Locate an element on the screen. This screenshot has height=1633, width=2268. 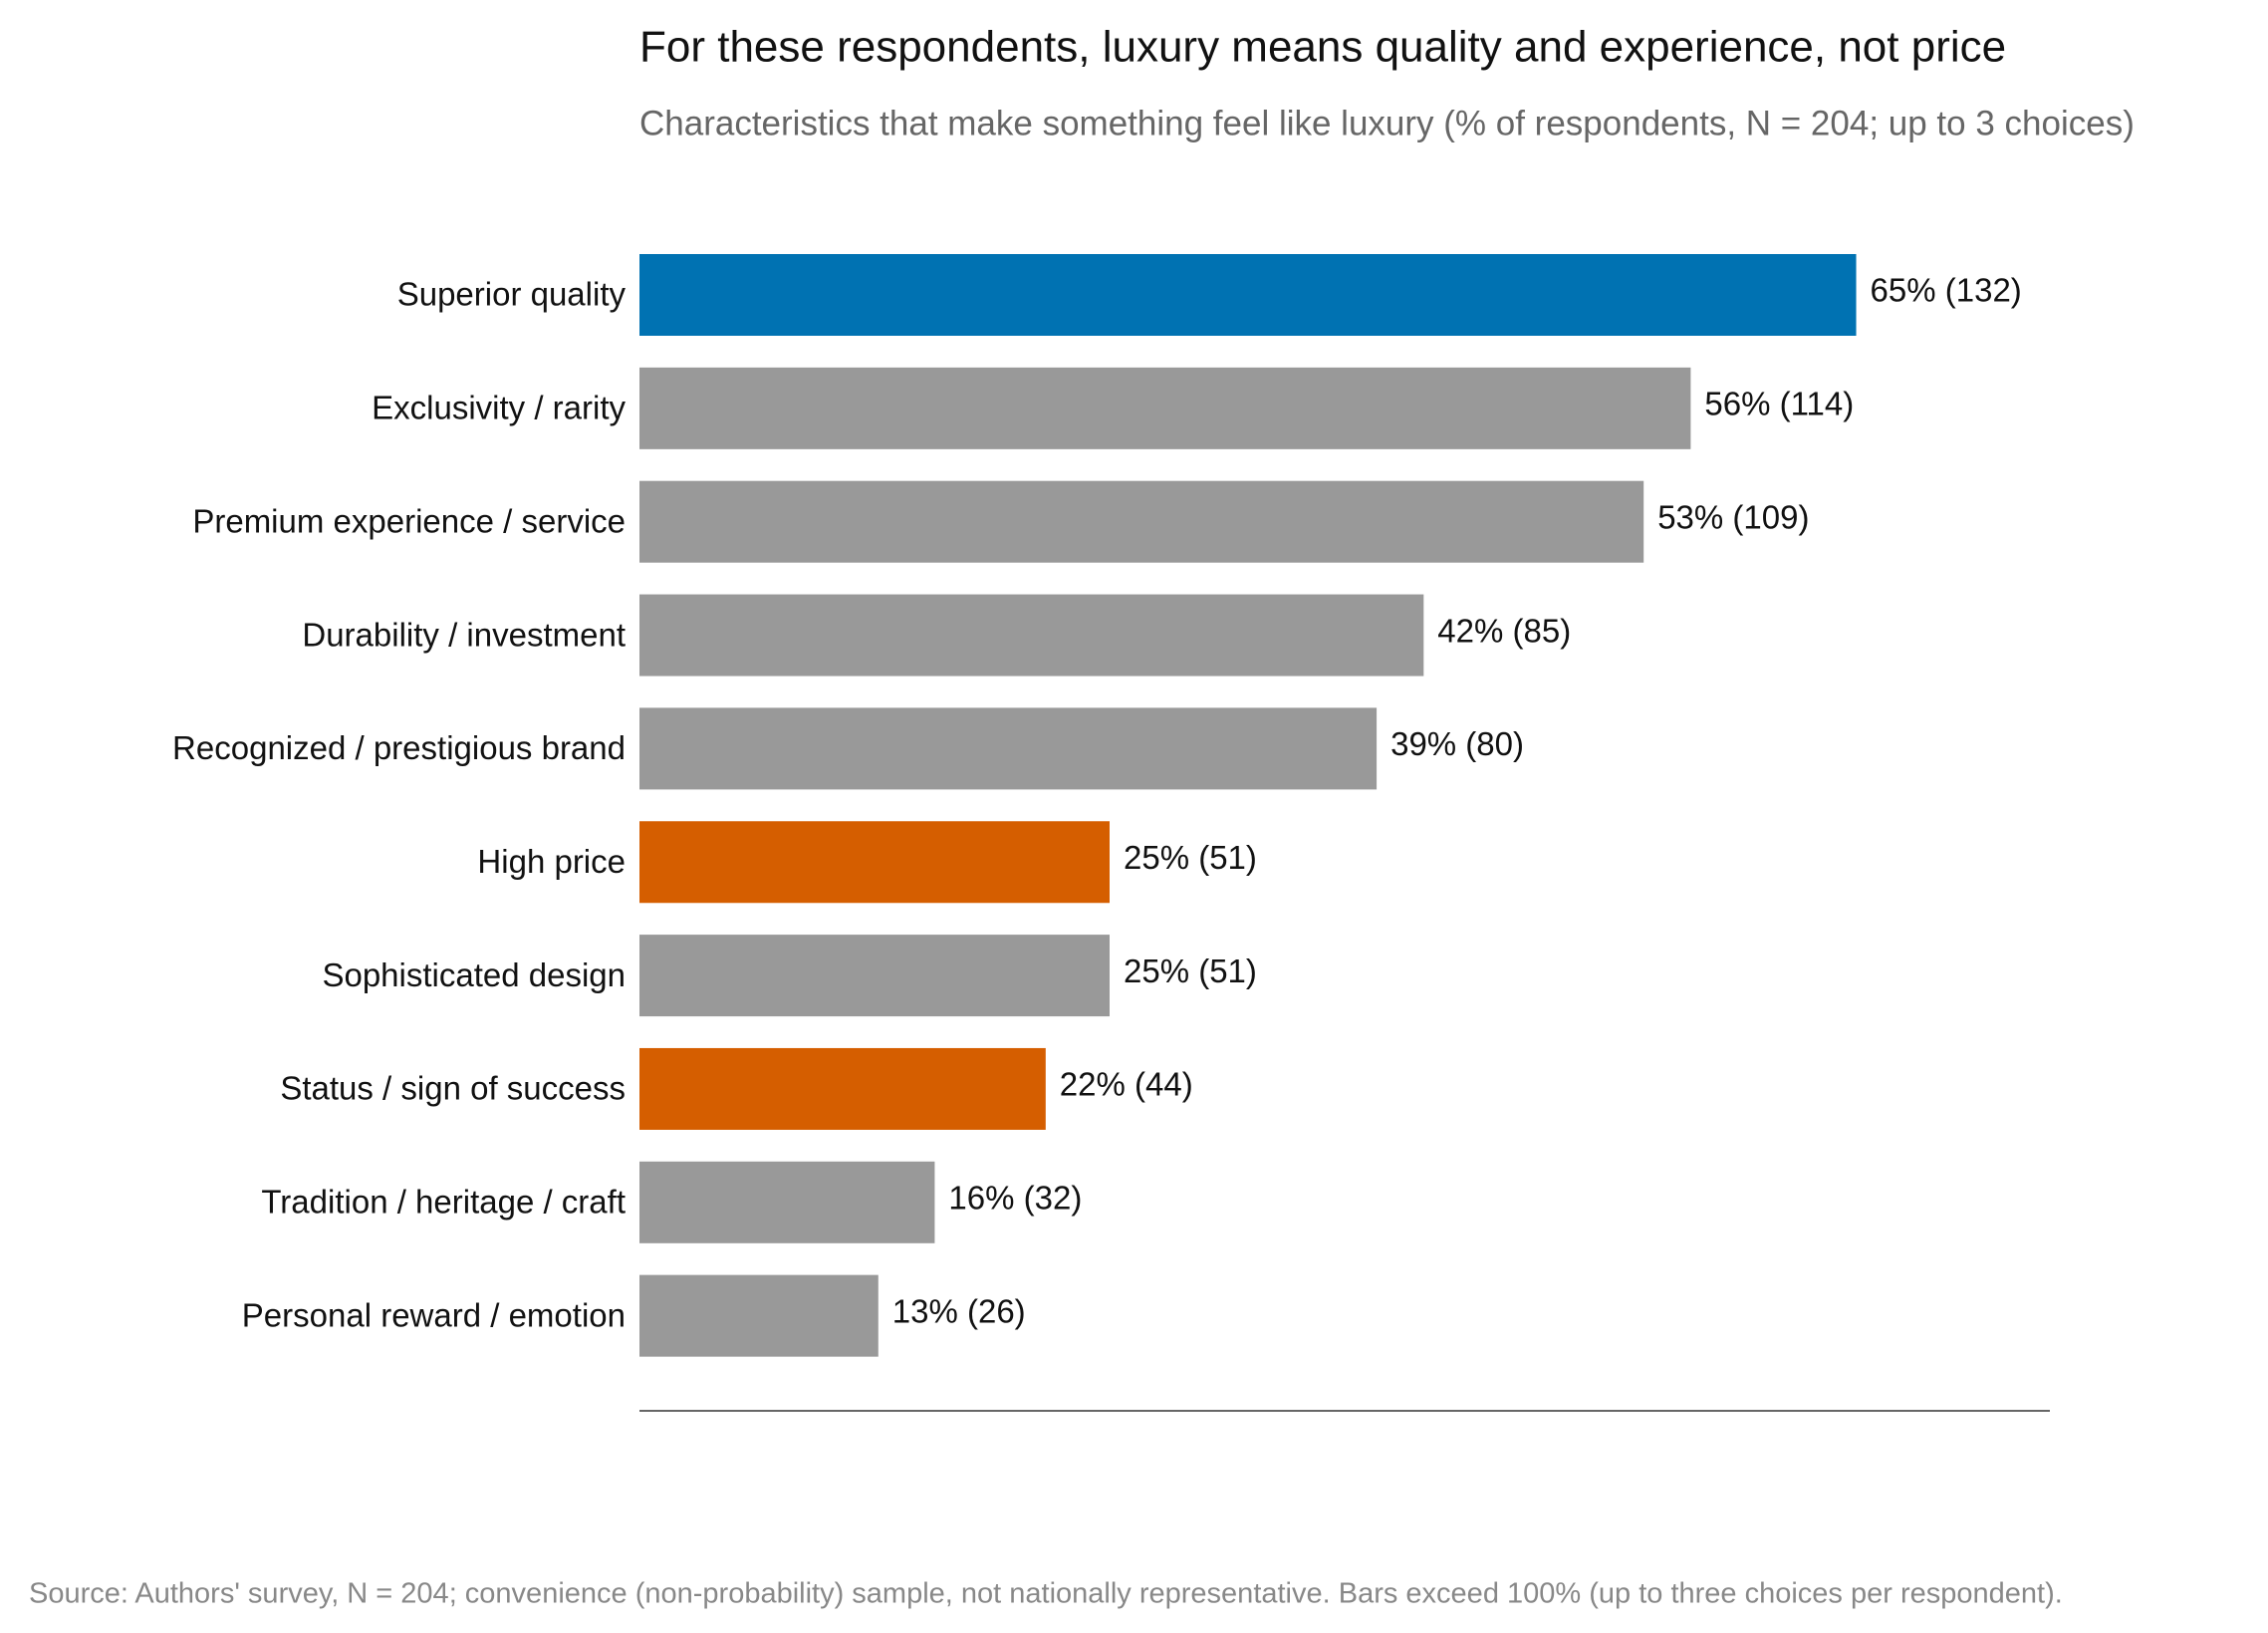
value-label: 42% (85) is located at coordinates (1504, 630).